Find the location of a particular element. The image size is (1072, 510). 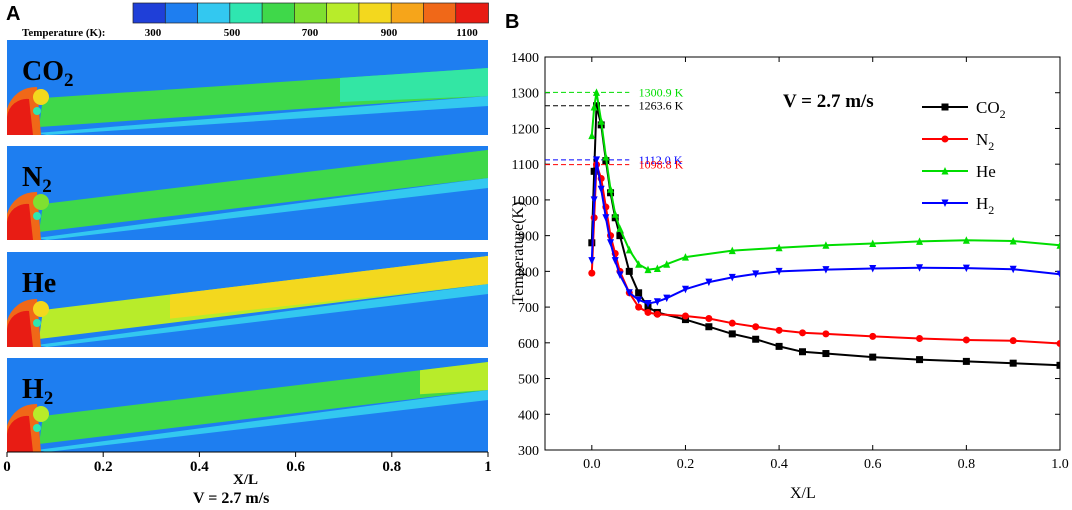

colorbar-tick-label: 1100 is located at coordinates (467, 33).